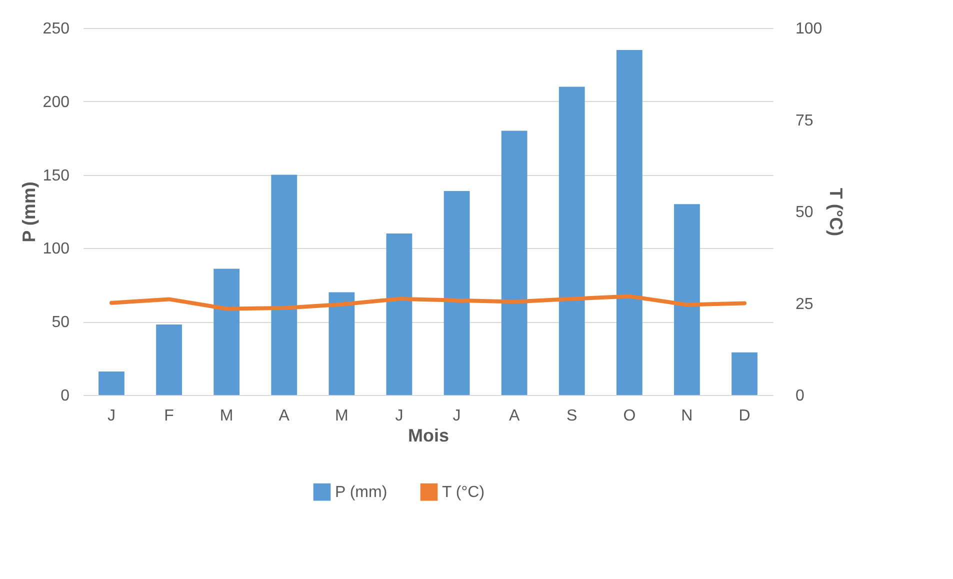  Describe the element at coordinates (800, 396) in the screenshot. I see `y2-tick-label: 0` at that location.